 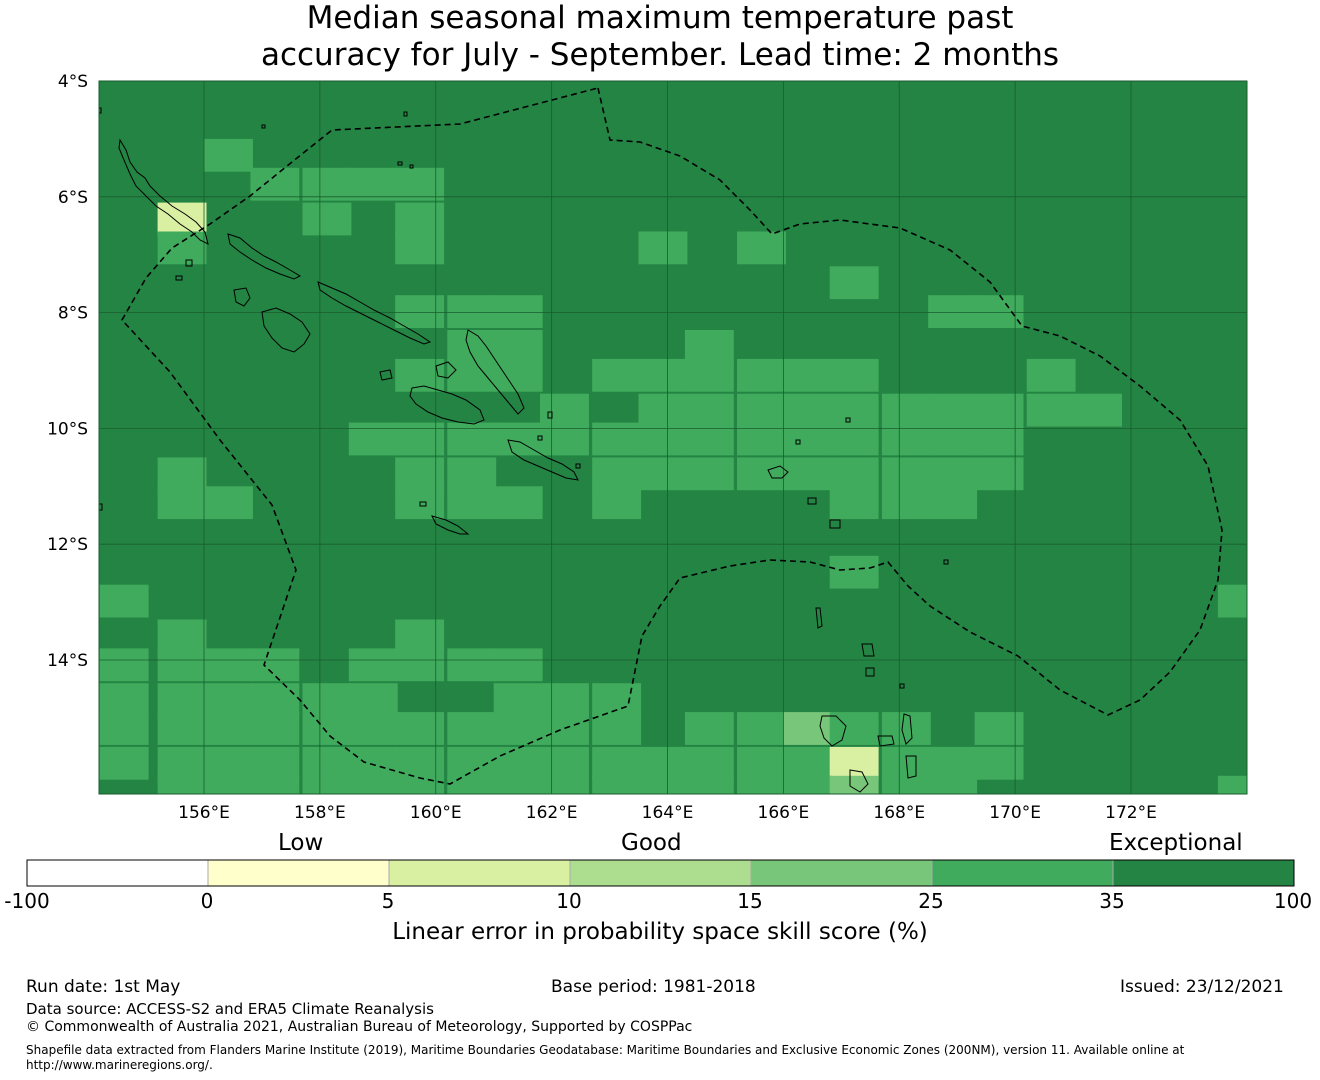 I want to click on colorbar-tick-label: 35, so click(x=1112, y=901).